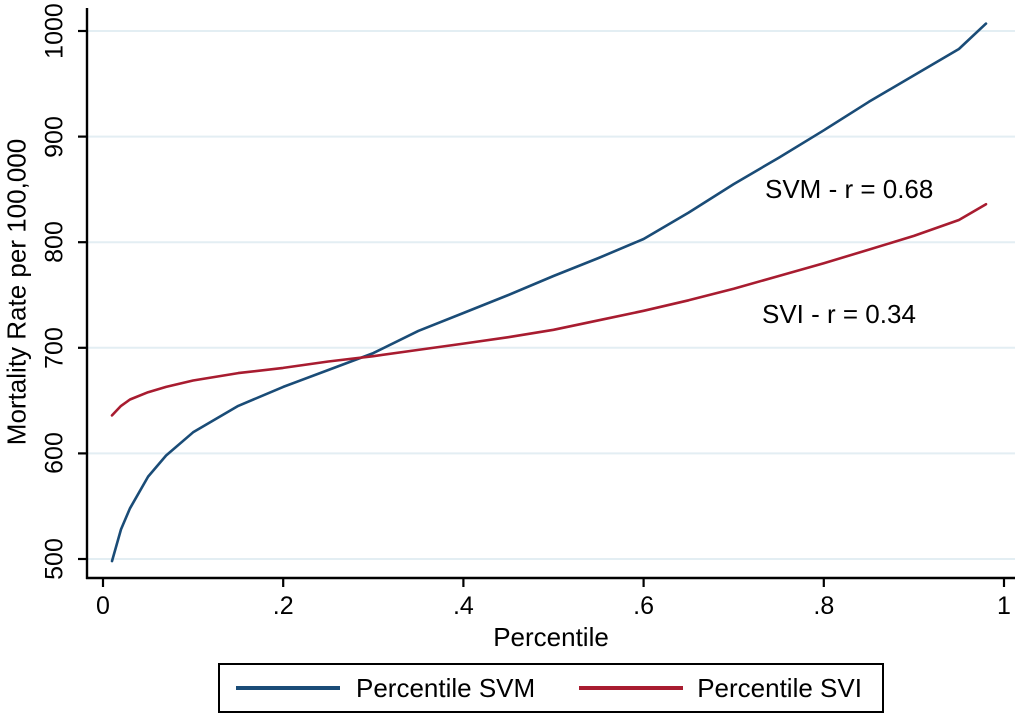 The width and height of the screenshot is (1024, 720). Describe the element at coordinates (779, 687) in the screenshot. I see `legend-label-svi: Percentile SVI` at that location.